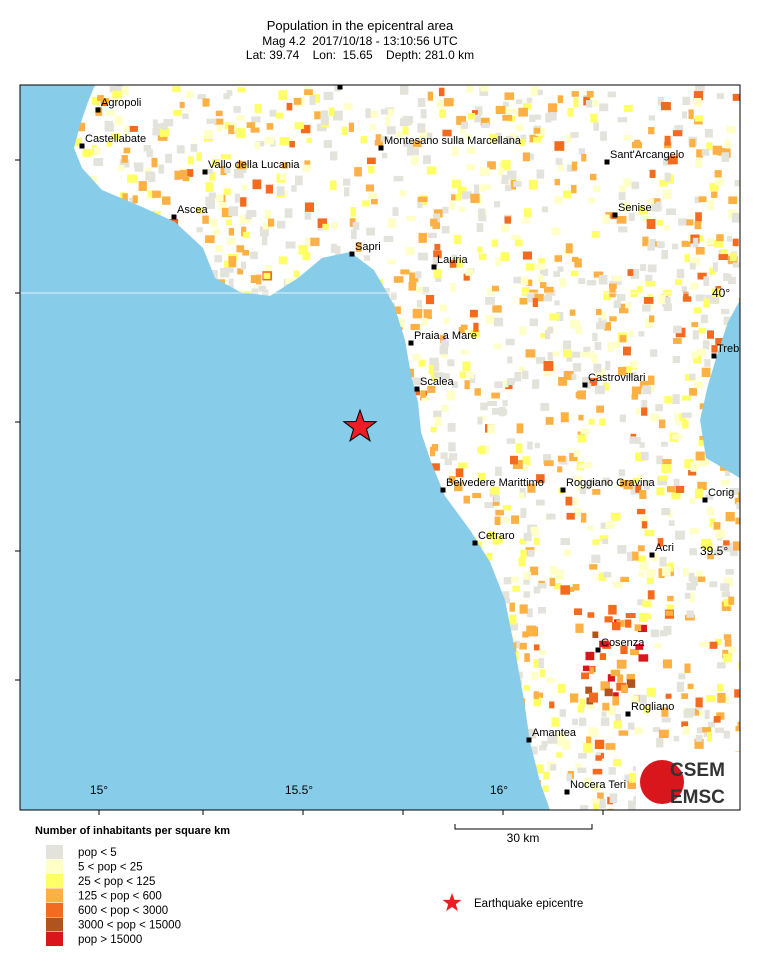 The height and width of the screenshot is (972, 761). Describe the element at coordinates (499, 790) in the screenshot. I see `lon-label: 16°` at that location.